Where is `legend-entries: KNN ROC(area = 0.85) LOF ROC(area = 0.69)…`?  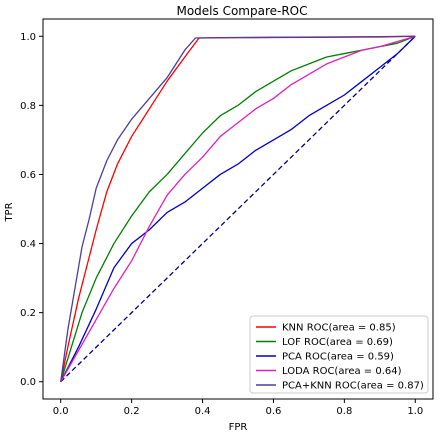 legend-entries: KNN ROC(area = 0.85) LOF ROC(area = 0.69)… is located at coordinates (340, 357).